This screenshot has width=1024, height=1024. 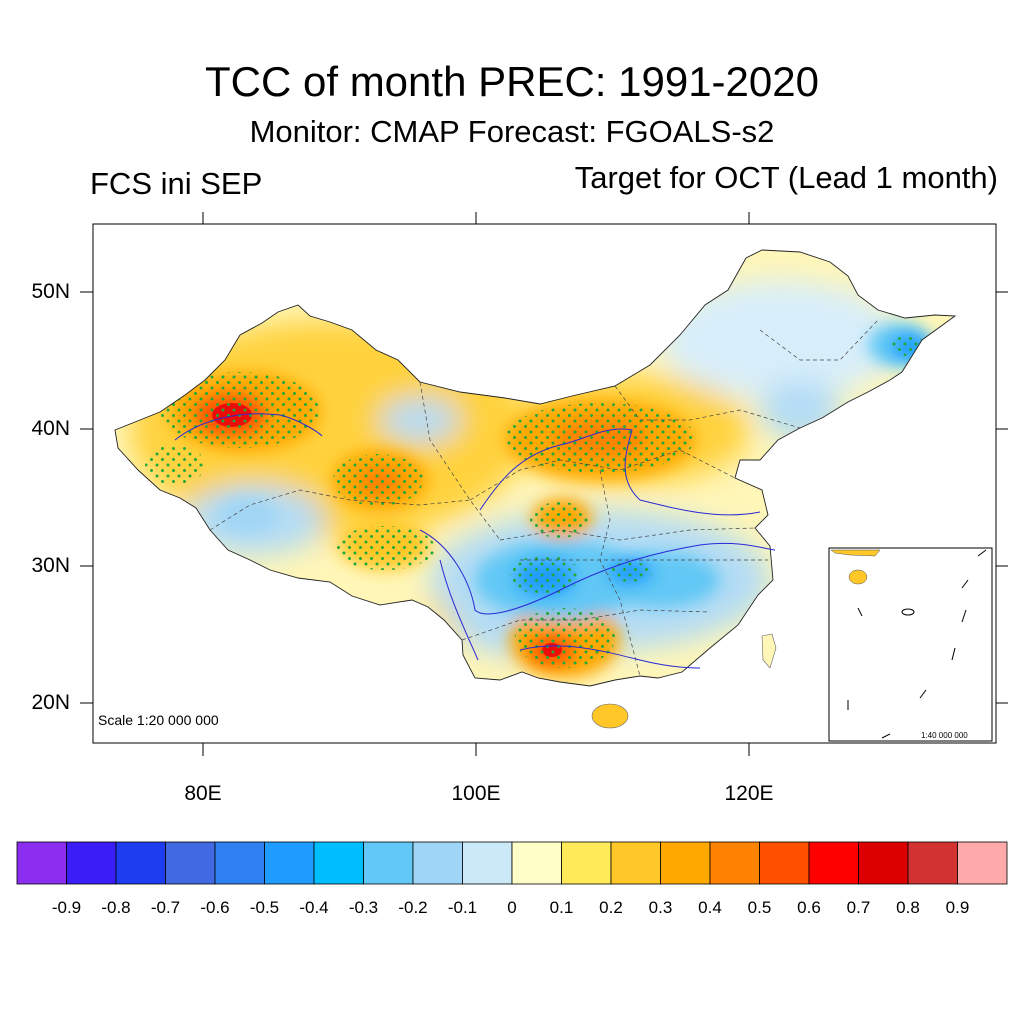 What do you see at coordinates (475, 541) in the screenshot?
I see `rivers` at bounding box center [475, 541].